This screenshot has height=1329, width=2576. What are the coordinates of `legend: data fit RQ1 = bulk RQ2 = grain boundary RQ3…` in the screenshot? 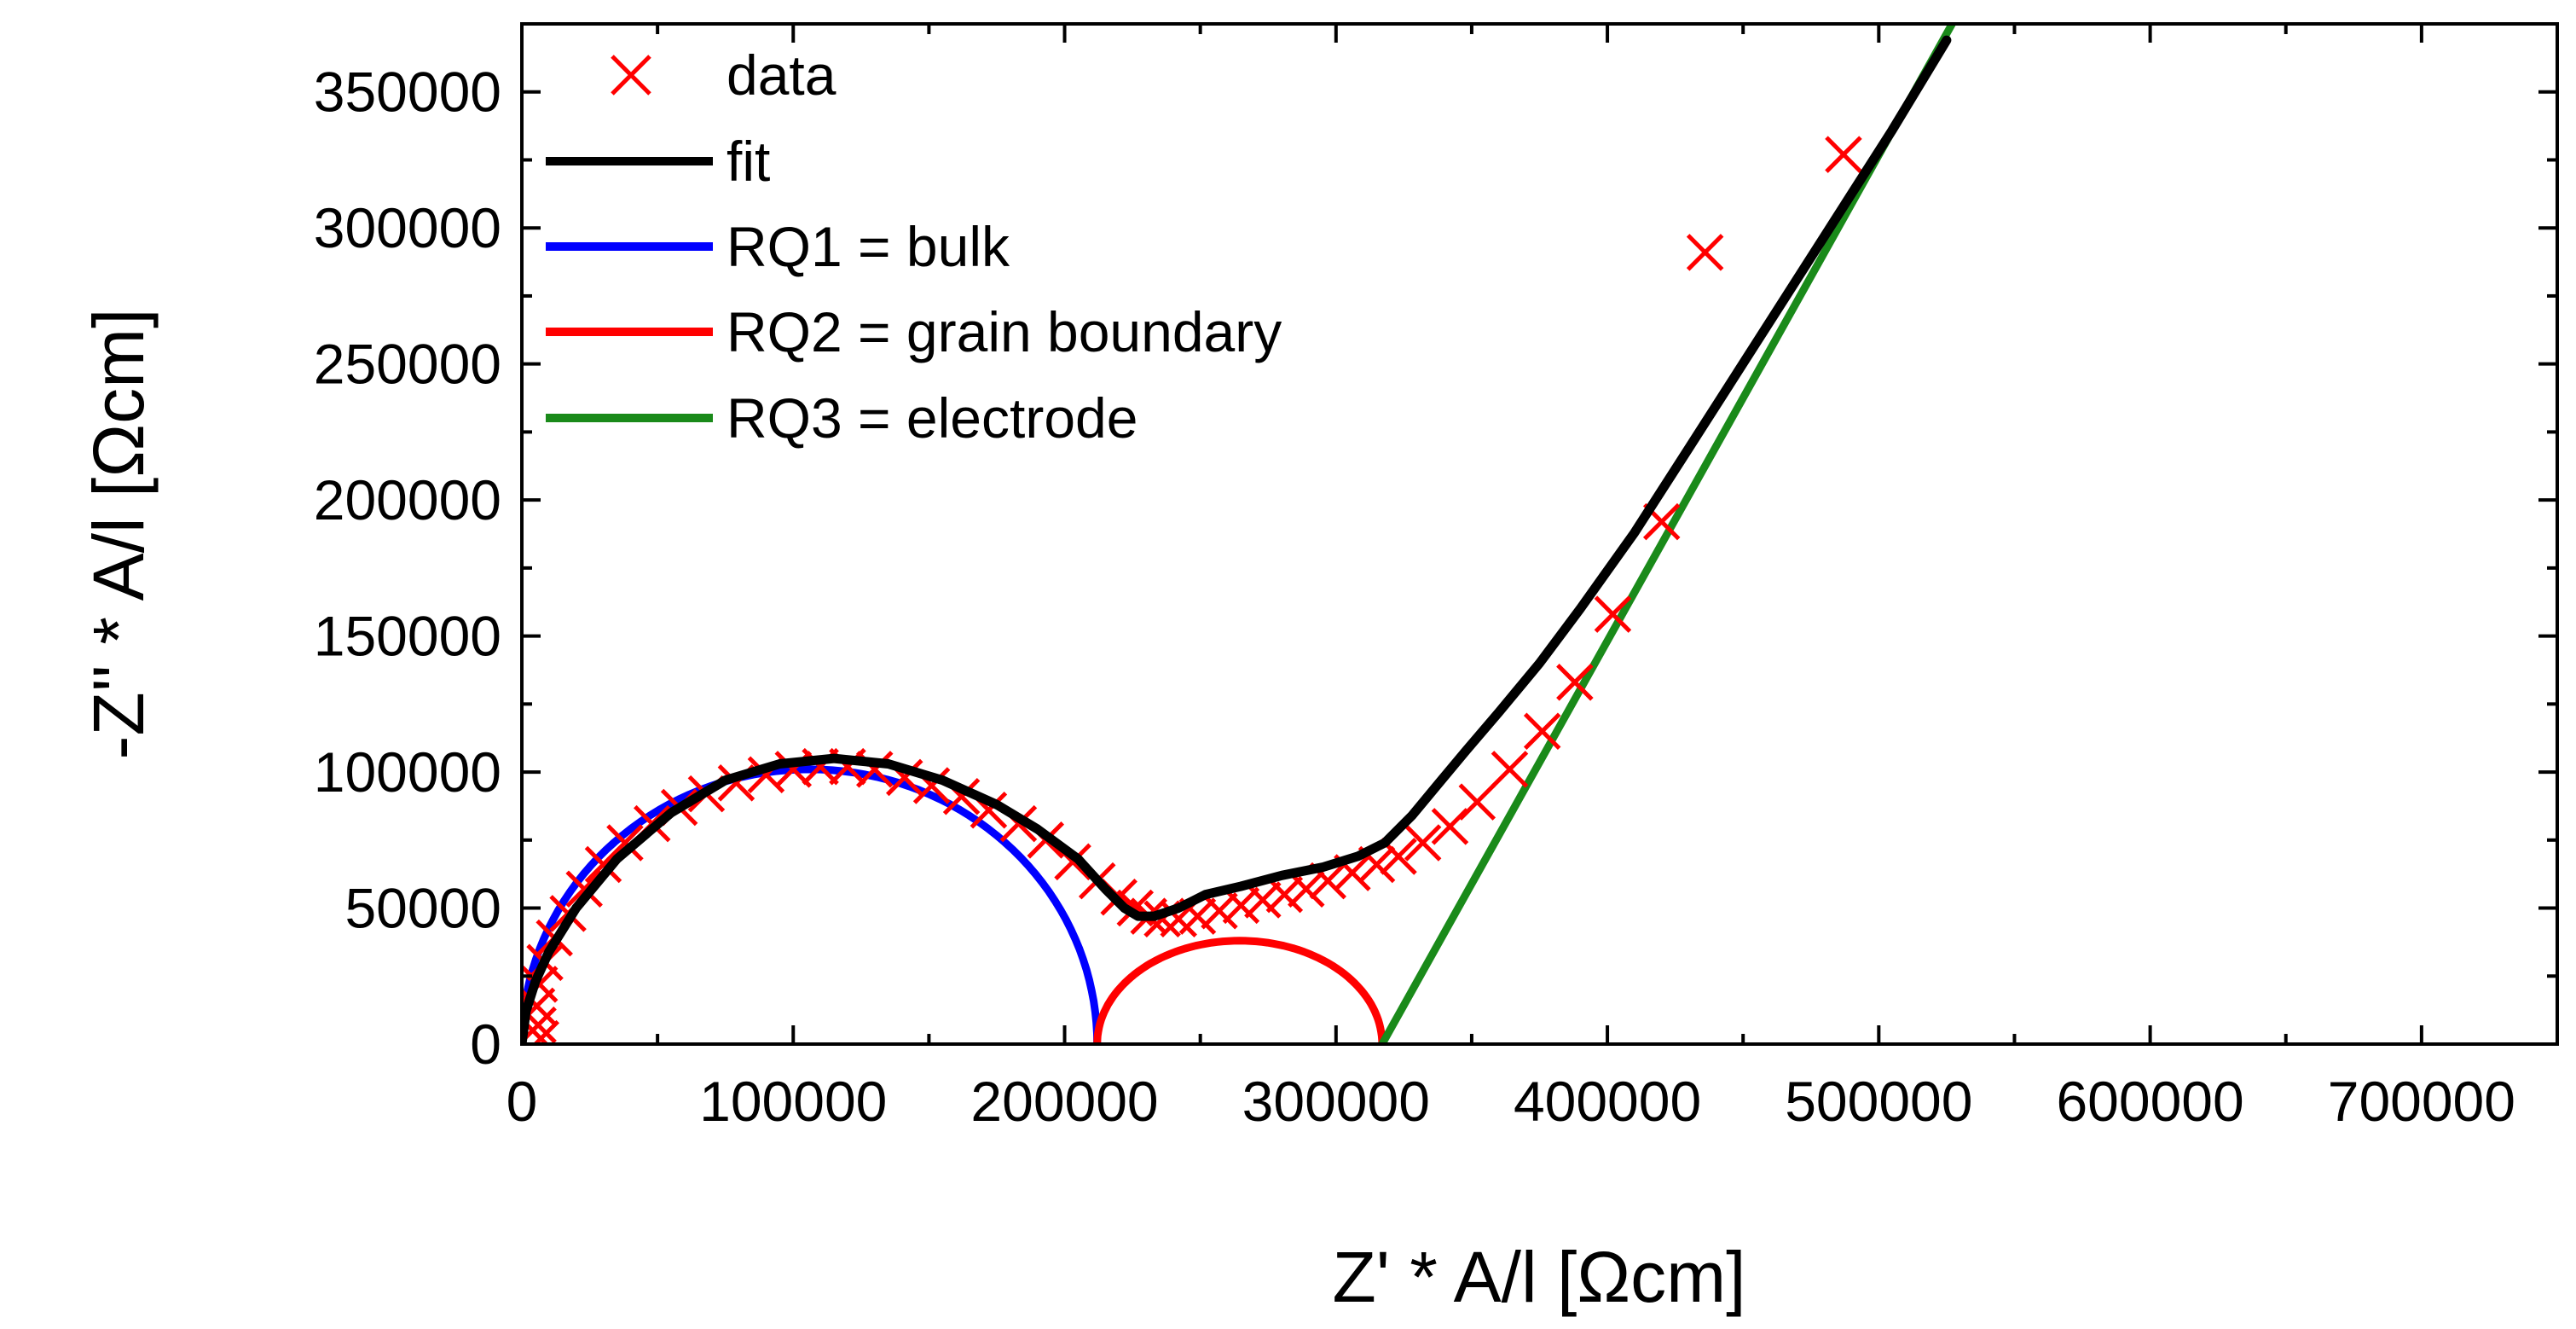 It's located at (914, 247).